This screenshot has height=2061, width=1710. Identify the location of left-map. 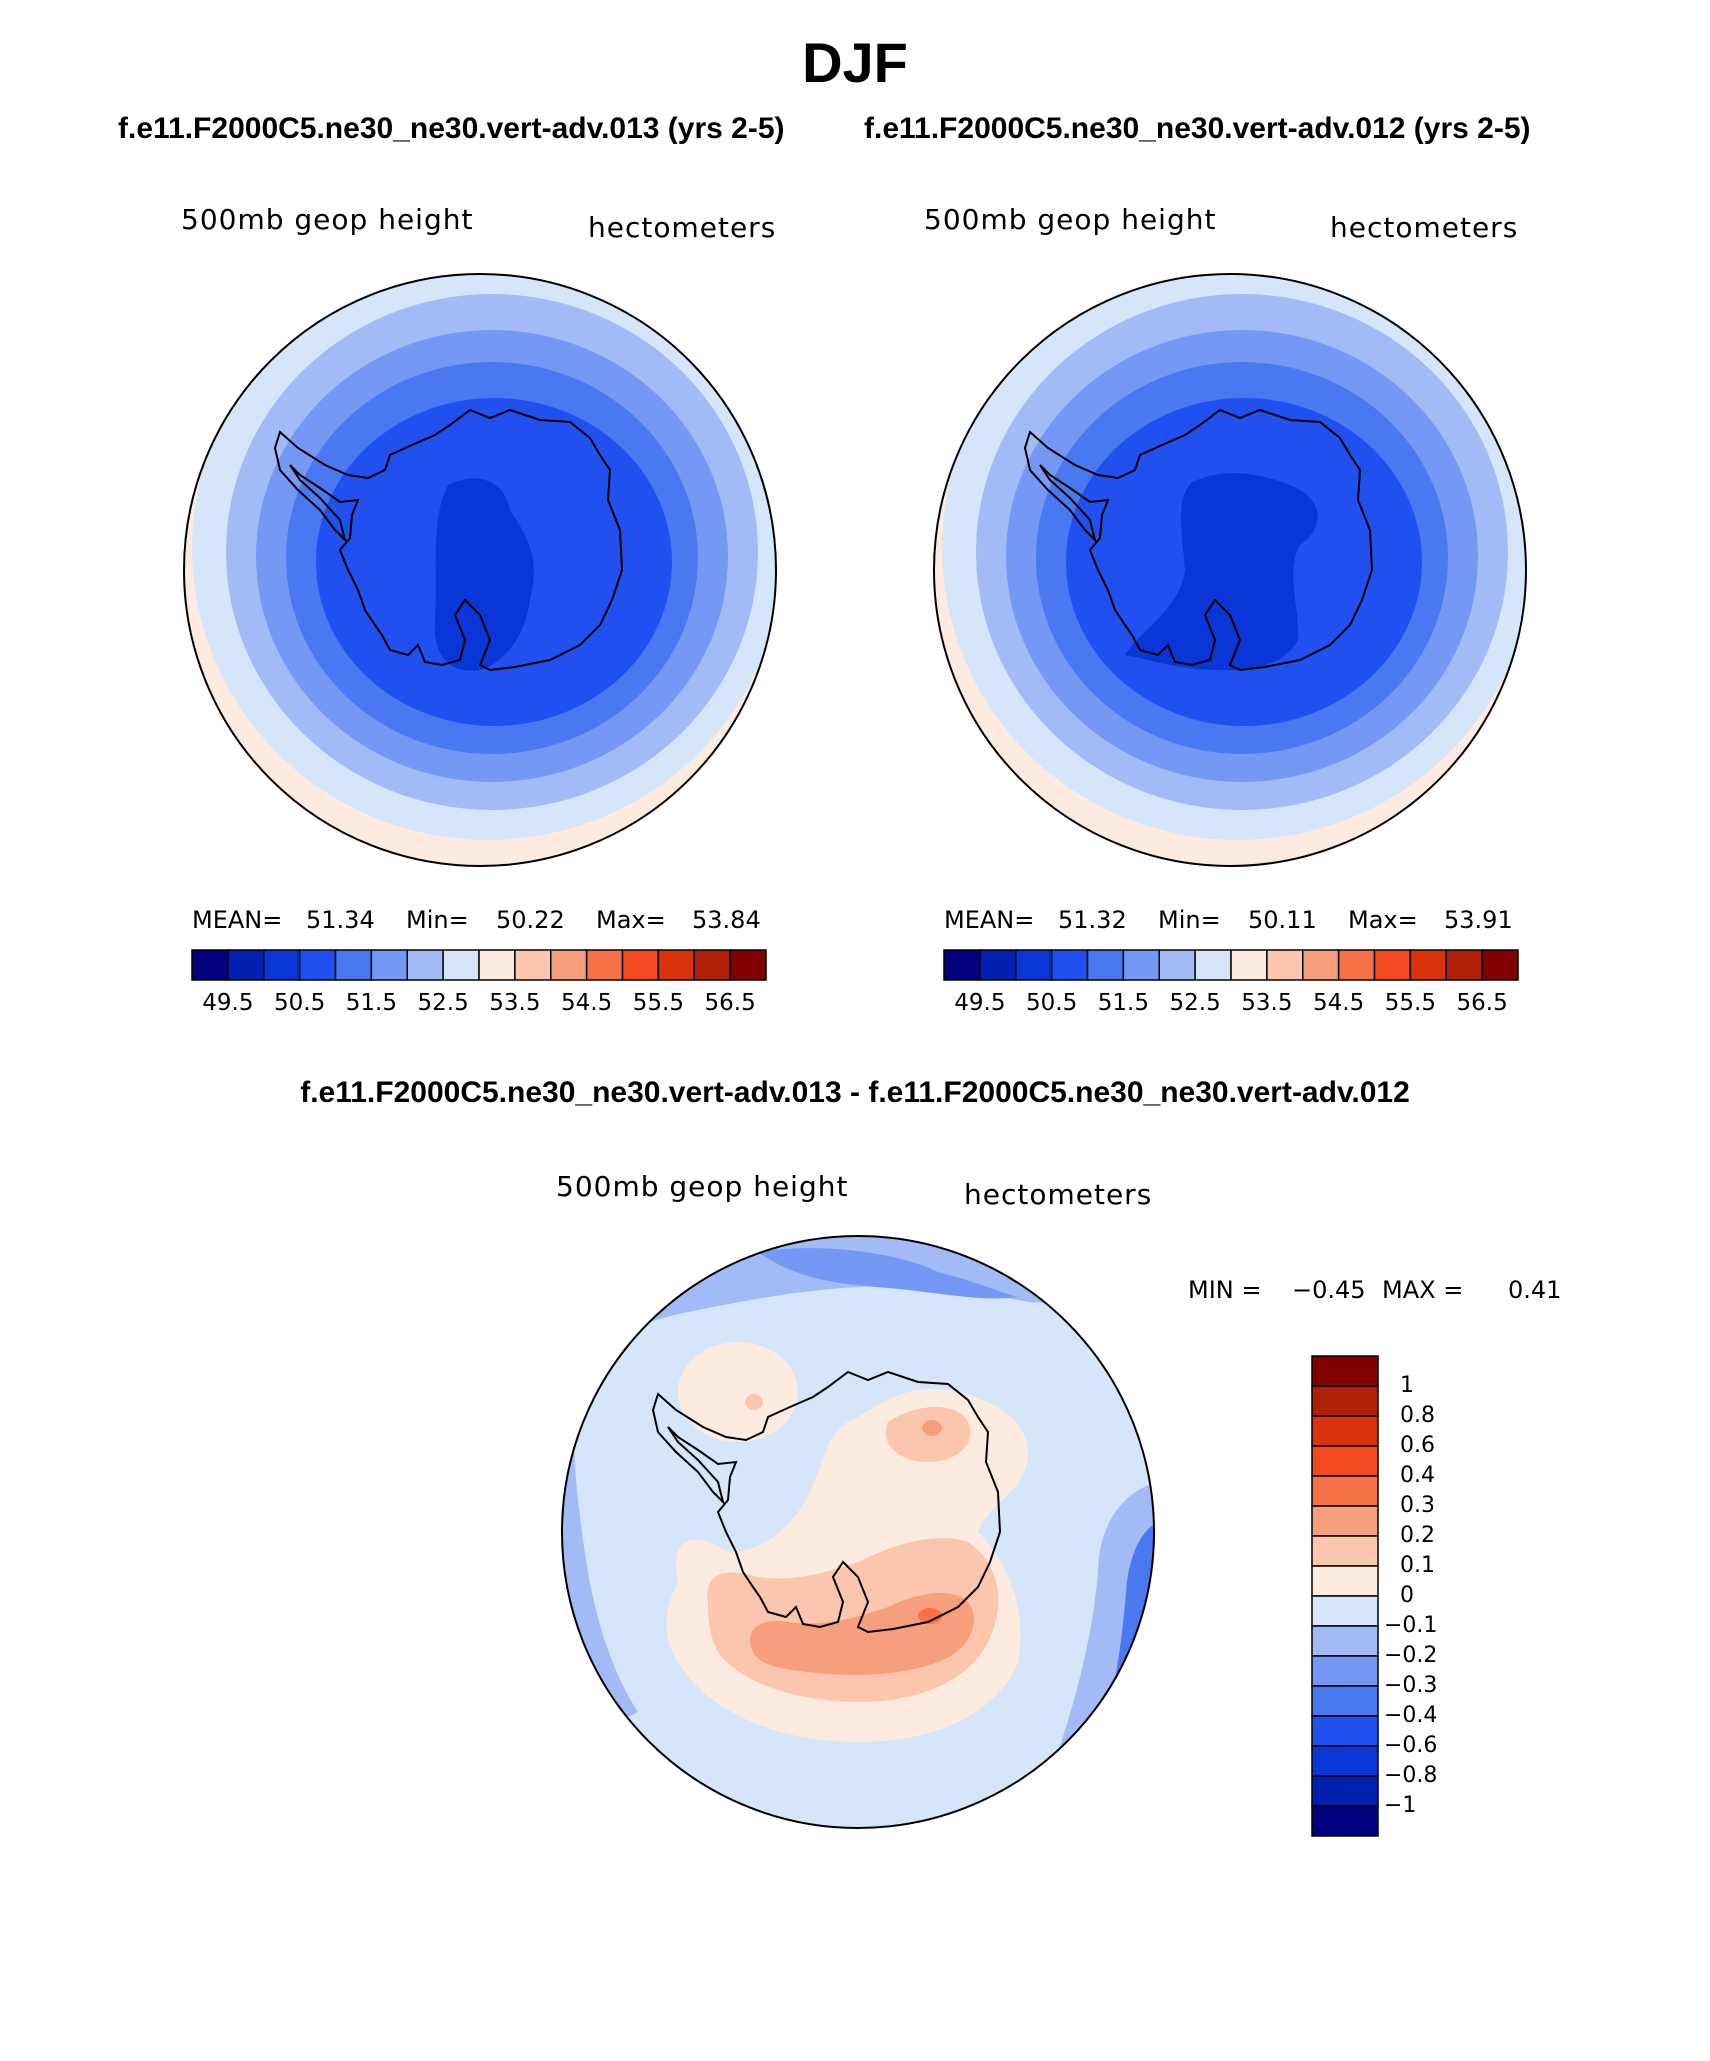
(480, 570).